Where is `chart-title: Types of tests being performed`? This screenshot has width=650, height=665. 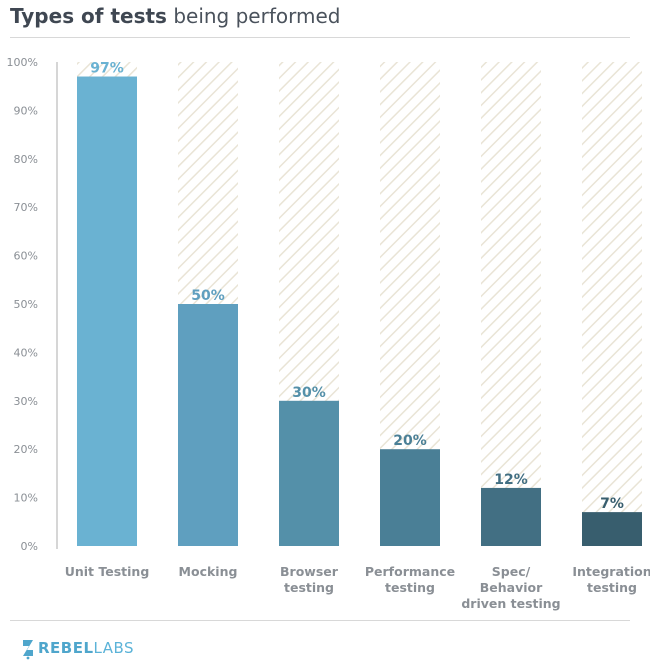 chart-title: Types of tests being performed is located at coordinates (175, 16).